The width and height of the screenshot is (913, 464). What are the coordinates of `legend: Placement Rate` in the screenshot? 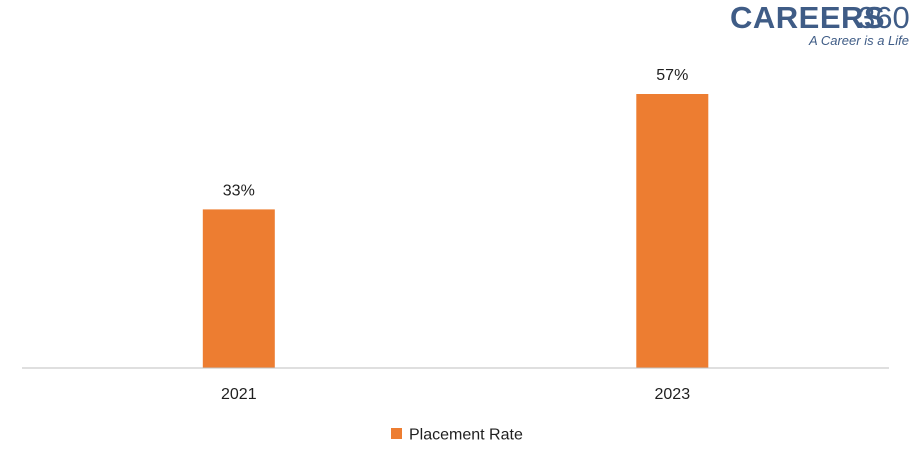 It's located at (457, 435).